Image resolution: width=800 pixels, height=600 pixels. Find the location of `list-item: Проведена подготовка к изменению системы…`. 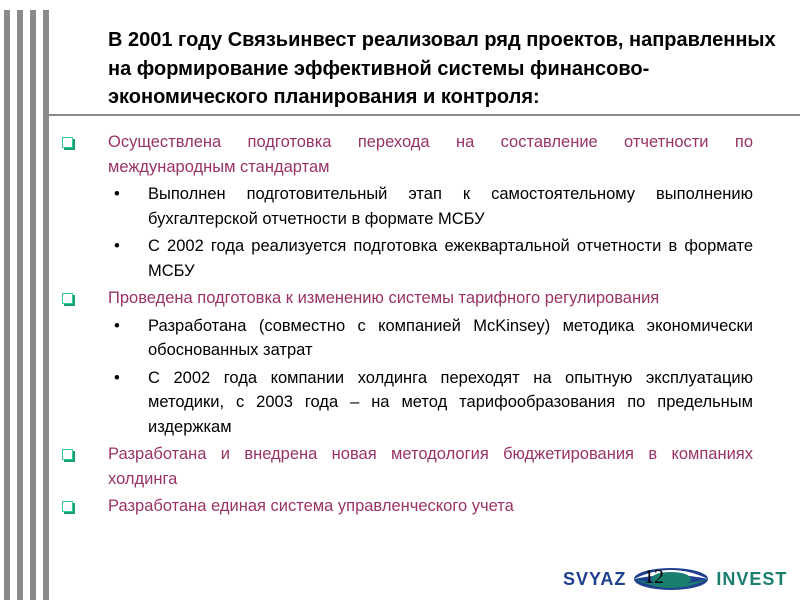

list-item: Проведена подготовка к изменению системы… is located at coordinates (407, 298).